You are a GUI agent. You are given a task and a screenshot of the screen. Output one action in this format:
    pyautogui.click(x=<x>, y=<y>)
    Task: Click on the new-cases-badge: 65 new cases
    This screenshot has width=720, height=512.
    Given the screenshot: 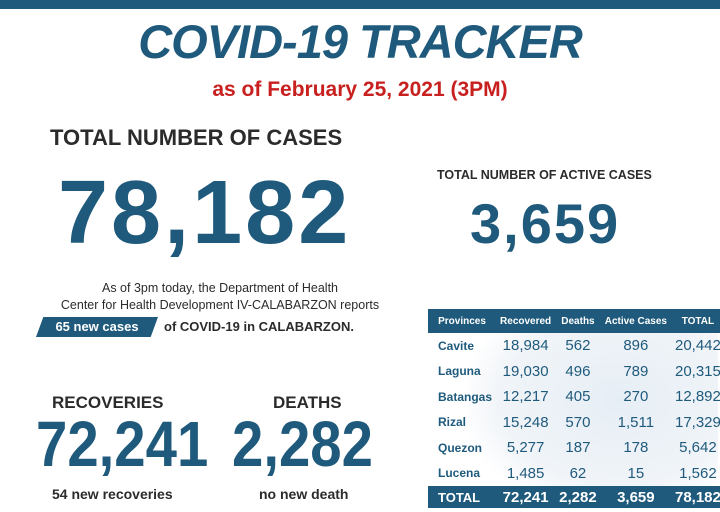 What is the action you would take?
    pyautogui.click(x=97, y=327)
    